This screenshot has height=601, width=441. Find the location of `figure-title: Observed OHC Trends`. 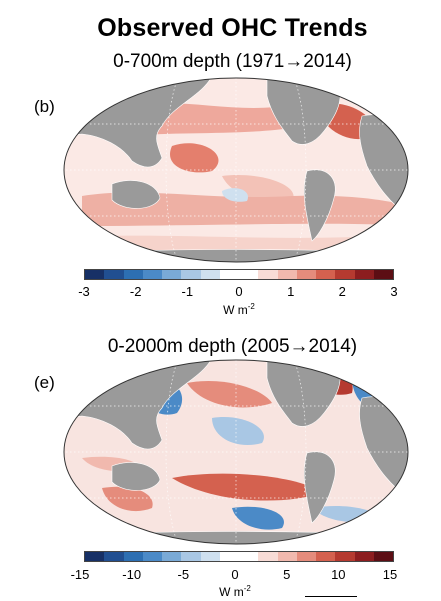

figure-title: Observed OHC Trends is located at coordinates (232, 28).